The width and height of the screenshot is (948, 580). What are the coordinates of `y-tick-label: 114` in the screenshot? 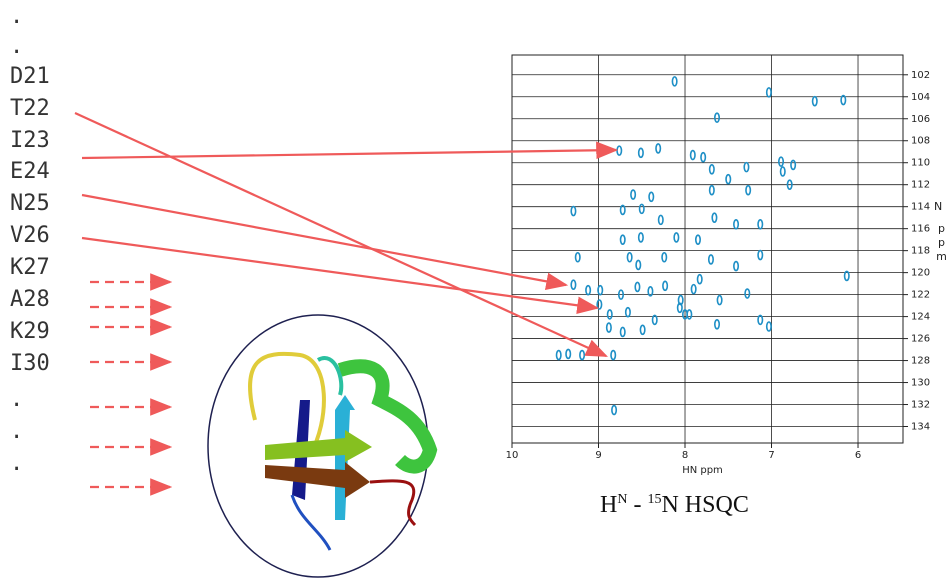 It's located at (920, 207).